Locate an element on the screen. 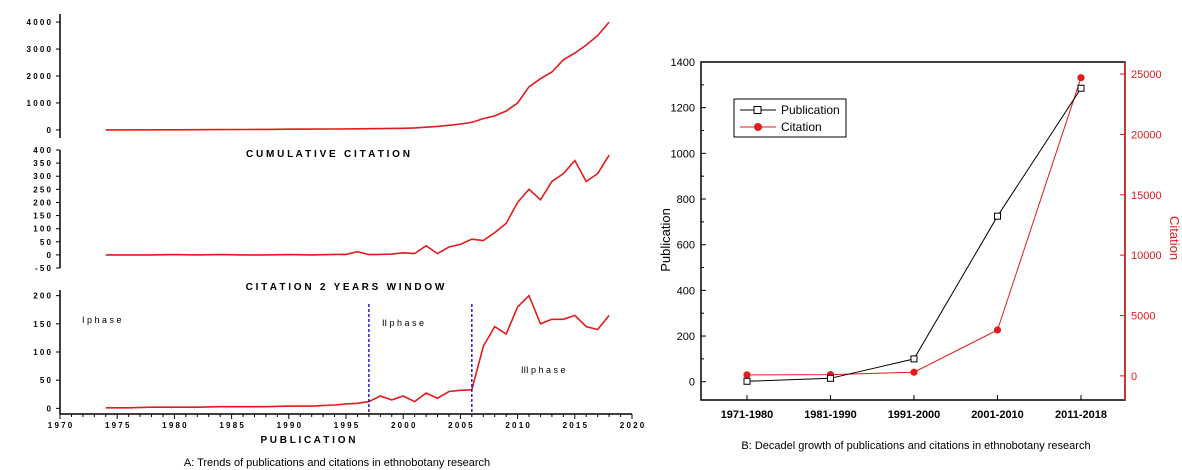 The image size is (1182, 470). left-axis-label: Publication is located at coordinates (665, 240).